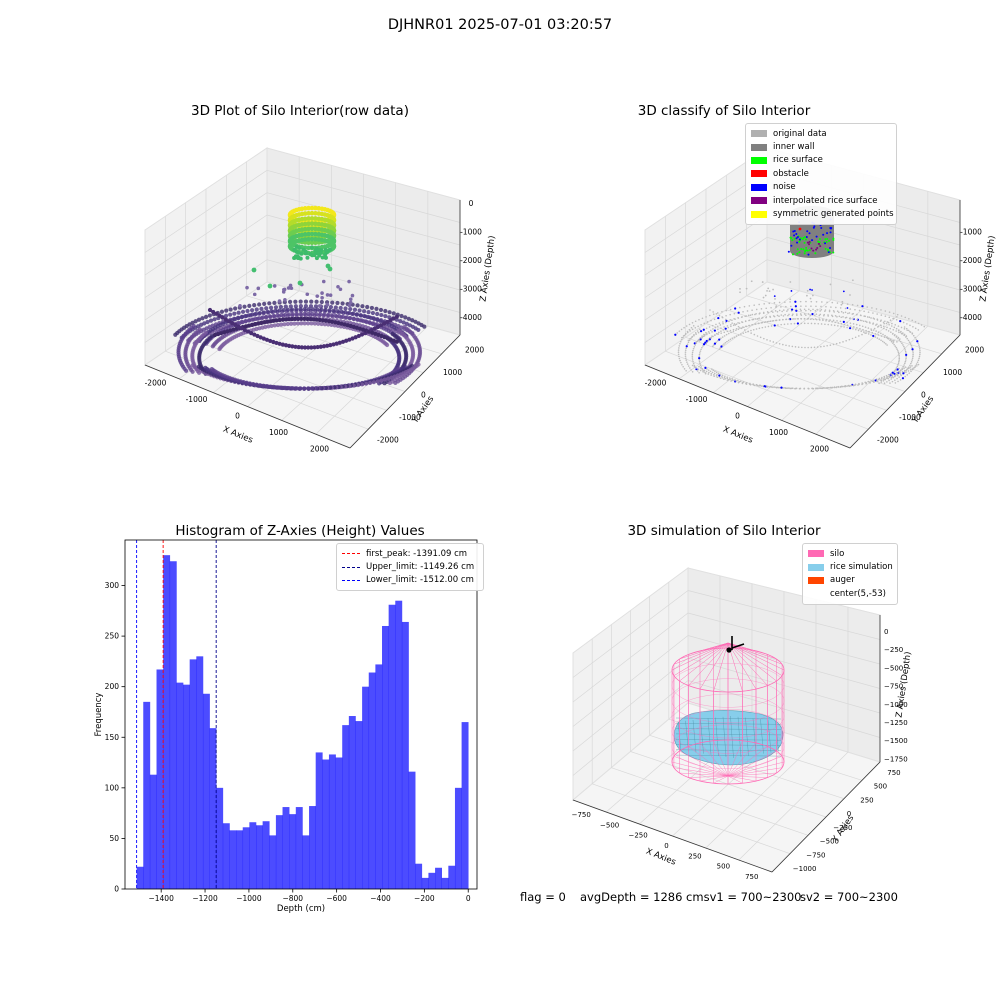 This screenshot has height=1000, width=1000. Describe the element at coordinates (842, 828) in the screenshot. I see `y-tick-label: −250` at that location.